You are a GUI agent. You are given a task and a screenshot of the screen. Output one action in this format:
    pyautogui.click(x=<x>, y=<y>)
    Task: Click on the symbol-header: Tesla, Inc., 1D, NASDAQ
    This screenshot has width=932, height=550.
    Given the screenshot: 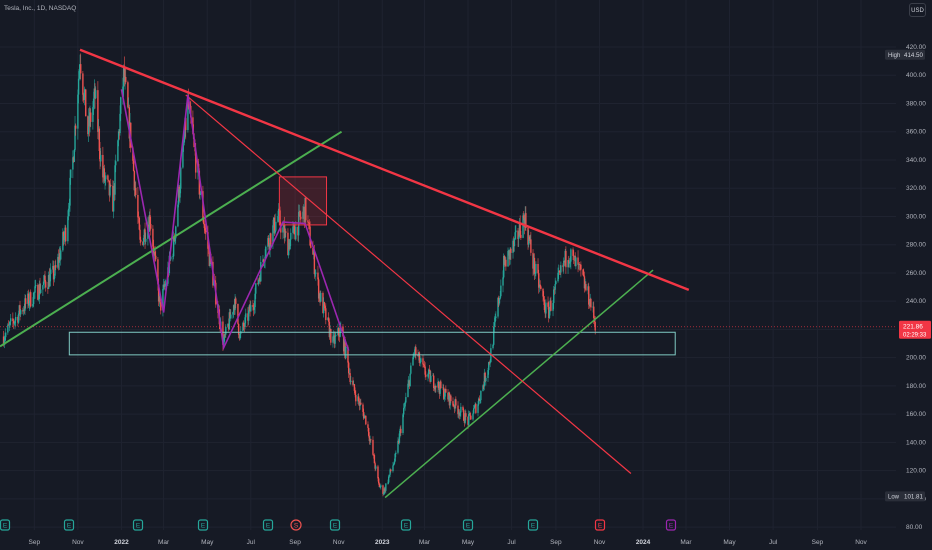 What is the action you would take?
    pyautogui.click(x=40, y=8)
    